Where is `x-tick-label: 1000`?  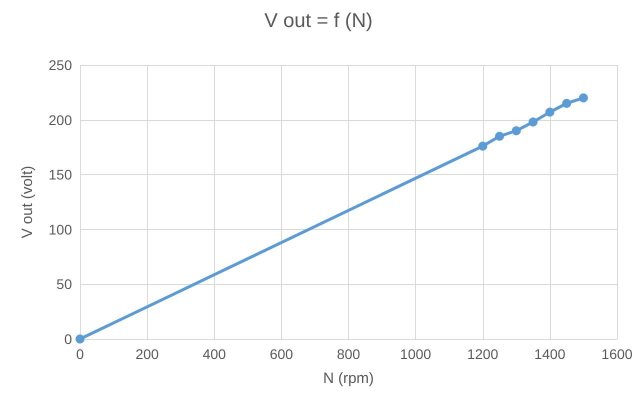
x-tick-label: 1000 is located at coordinates (416, 354).